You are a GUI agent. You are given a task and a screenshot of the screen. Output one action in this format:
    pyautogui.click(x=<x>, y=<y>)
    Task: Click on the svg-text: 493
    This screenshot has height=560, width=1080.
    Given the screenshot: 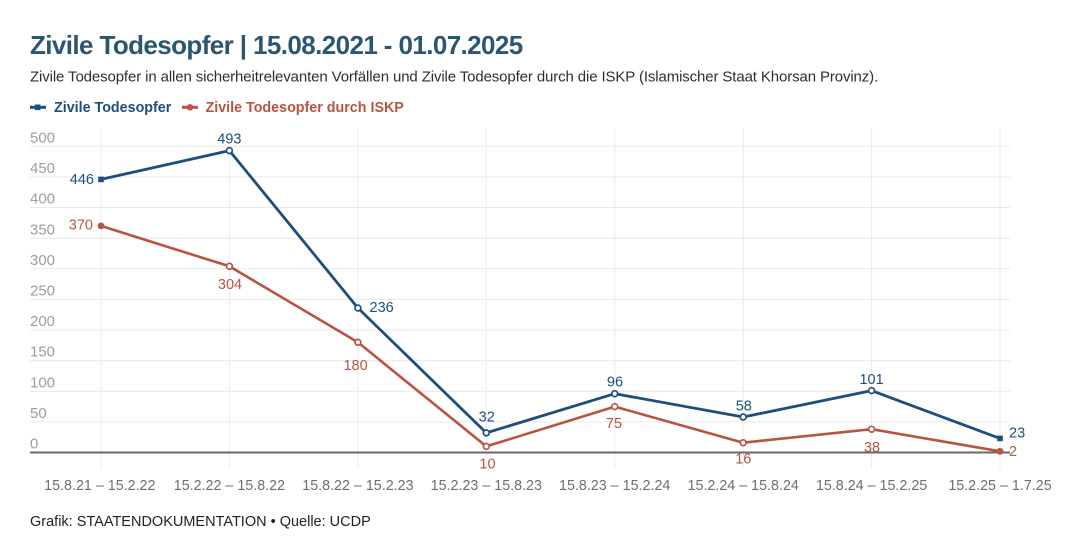 What is the action you would take?
    pyautogui.click(x=229, y=140)
    